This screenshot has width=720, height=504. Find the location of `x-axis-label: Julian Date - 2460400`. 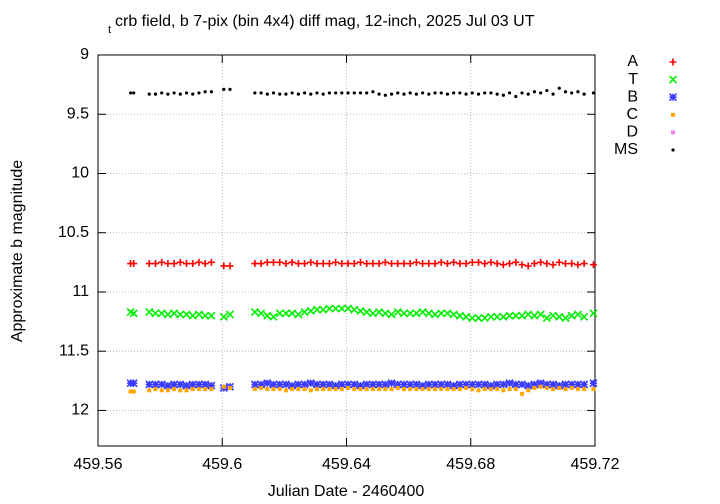

x-axis-label: Julian Date - 2460400 is located at coordinates (346, 491).